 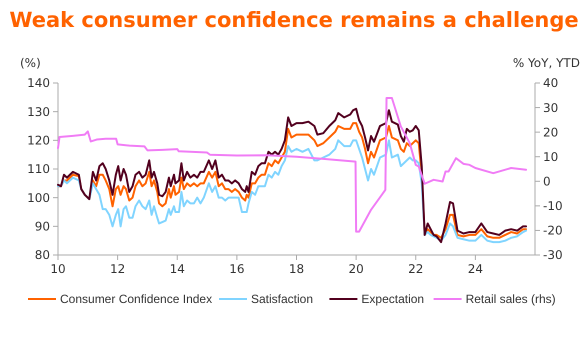 I want to click on legend-label: Expectation, so click(x=392, y=299).